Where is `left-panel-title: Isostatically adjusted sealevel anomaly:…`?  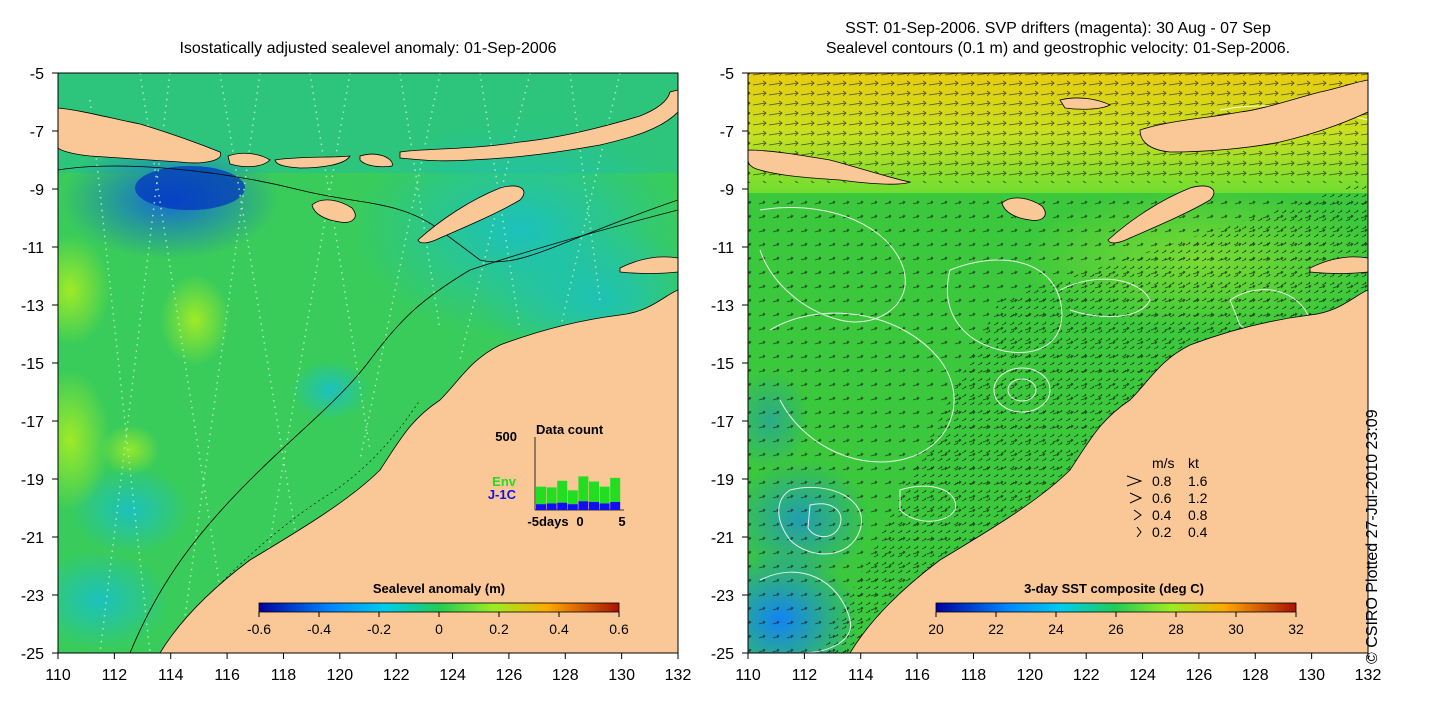 left-panel-title: Isostatically adjusted sealevel anomaly:… is located at coordinates (368, 48).